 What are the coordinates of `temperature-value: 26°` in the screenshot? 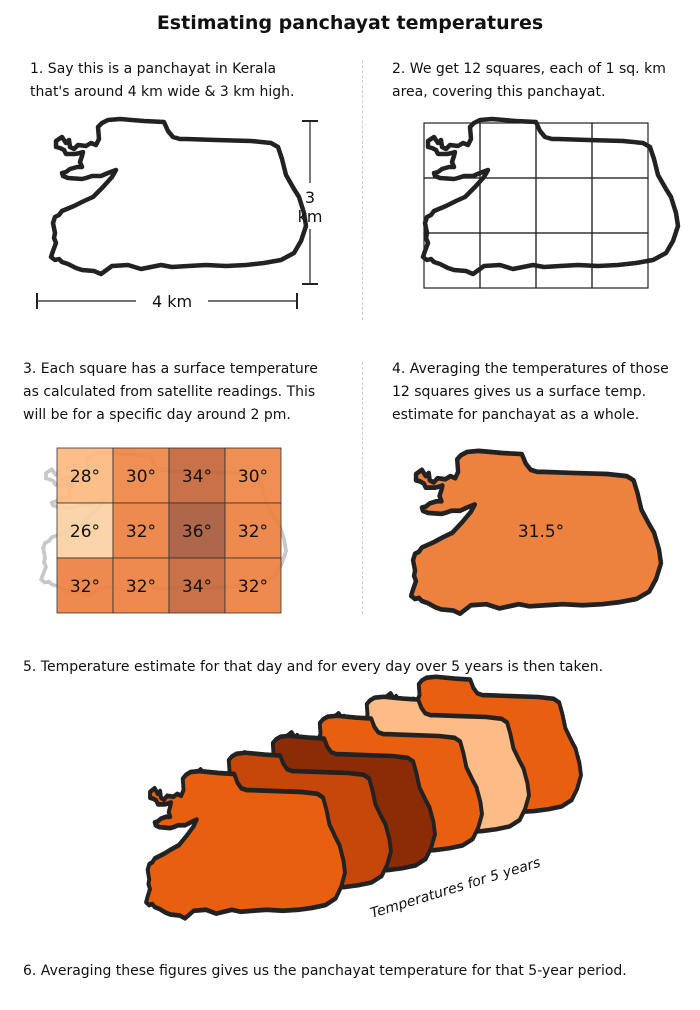 It's located at (85, 532).